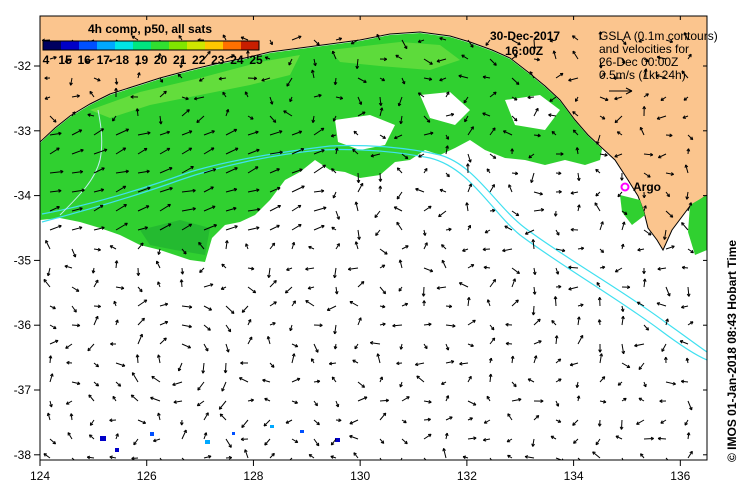 Image resolution: width=749 pixels, height=496 pixels. What do you see at coordinates (85, 60) in the screenshot?
I see `colorbar-tick-label: 16` at bounding box center [85, 60].